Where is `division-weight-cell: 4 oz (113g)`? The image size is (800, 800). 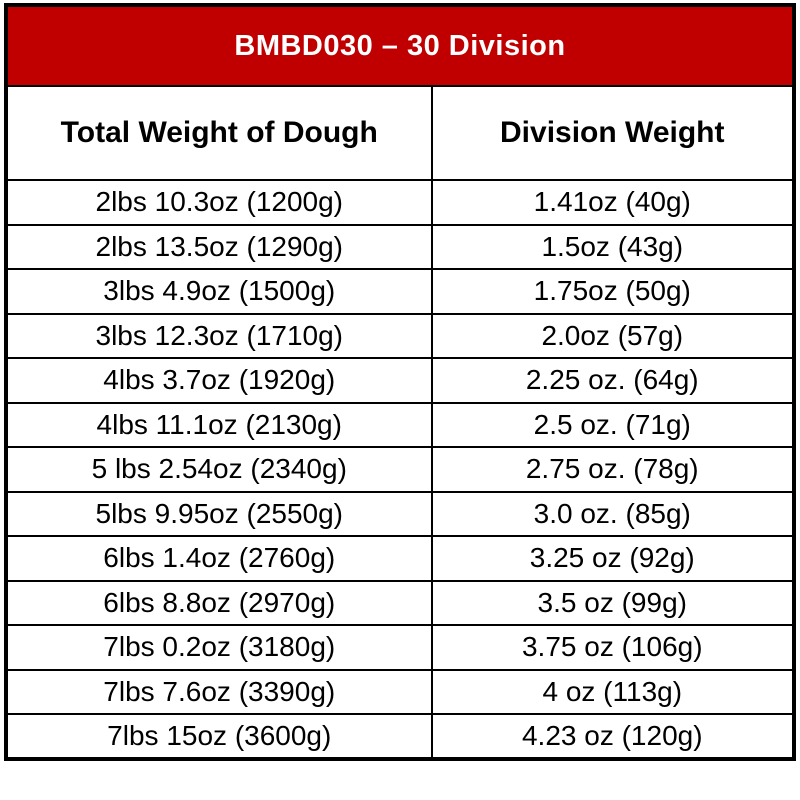 division-weight-cell: 4 oz (113g) is located at coordinates (613, 691).